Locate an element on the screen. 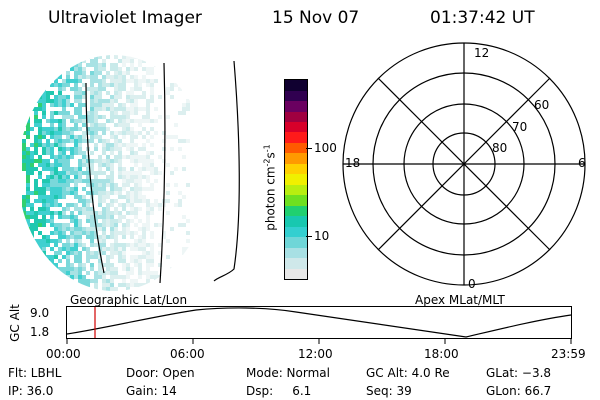  orbit-altitude-timeline is located at coordinates (319, 325).